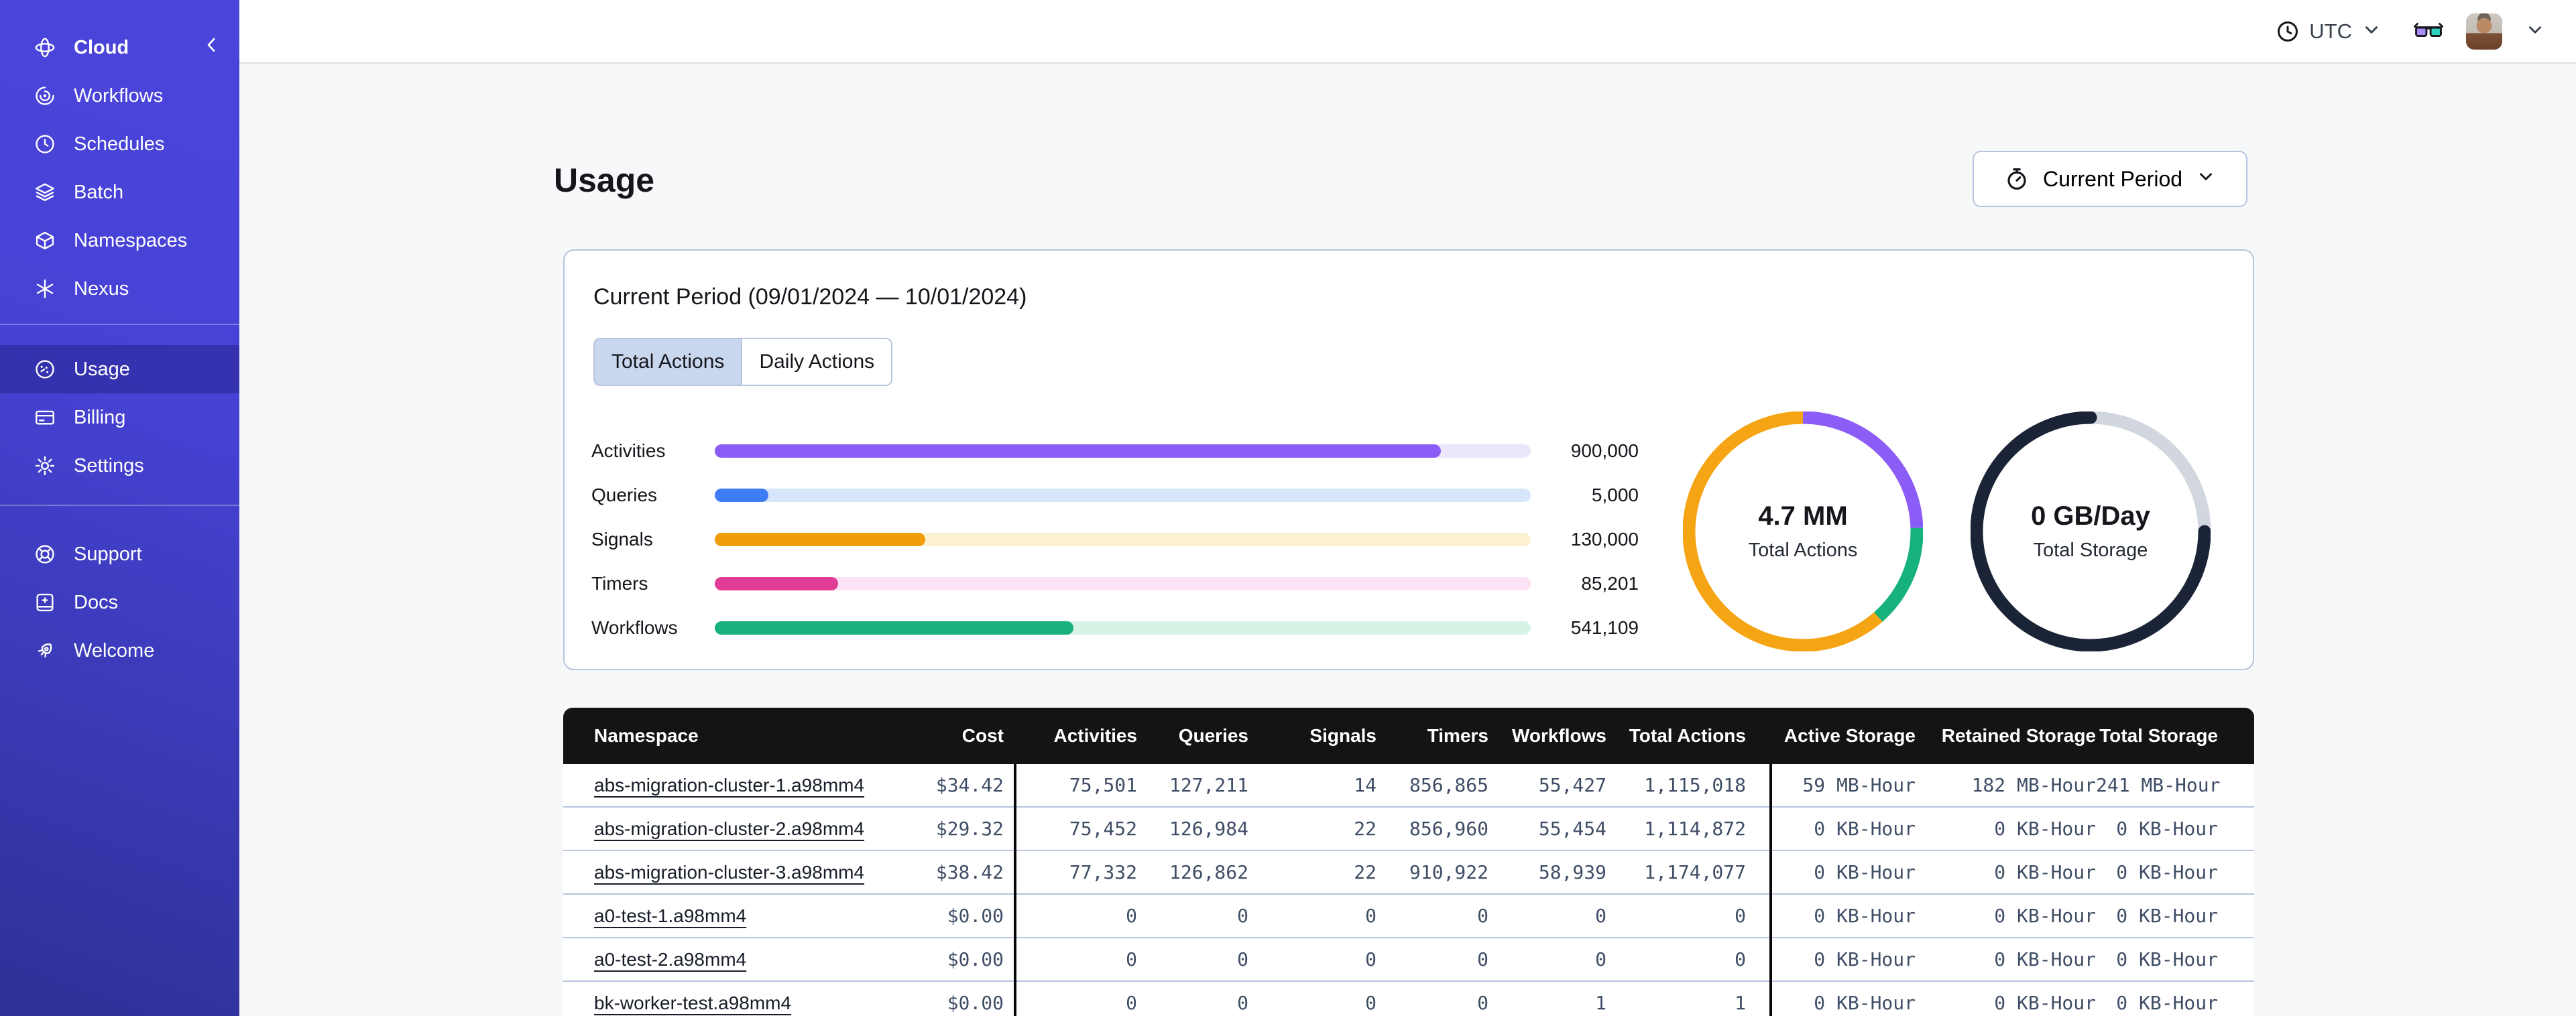 The image size is (2576, 1016). I want to click on namespace-link: bk-worker-test.a98mm4, so click(693, 1003).